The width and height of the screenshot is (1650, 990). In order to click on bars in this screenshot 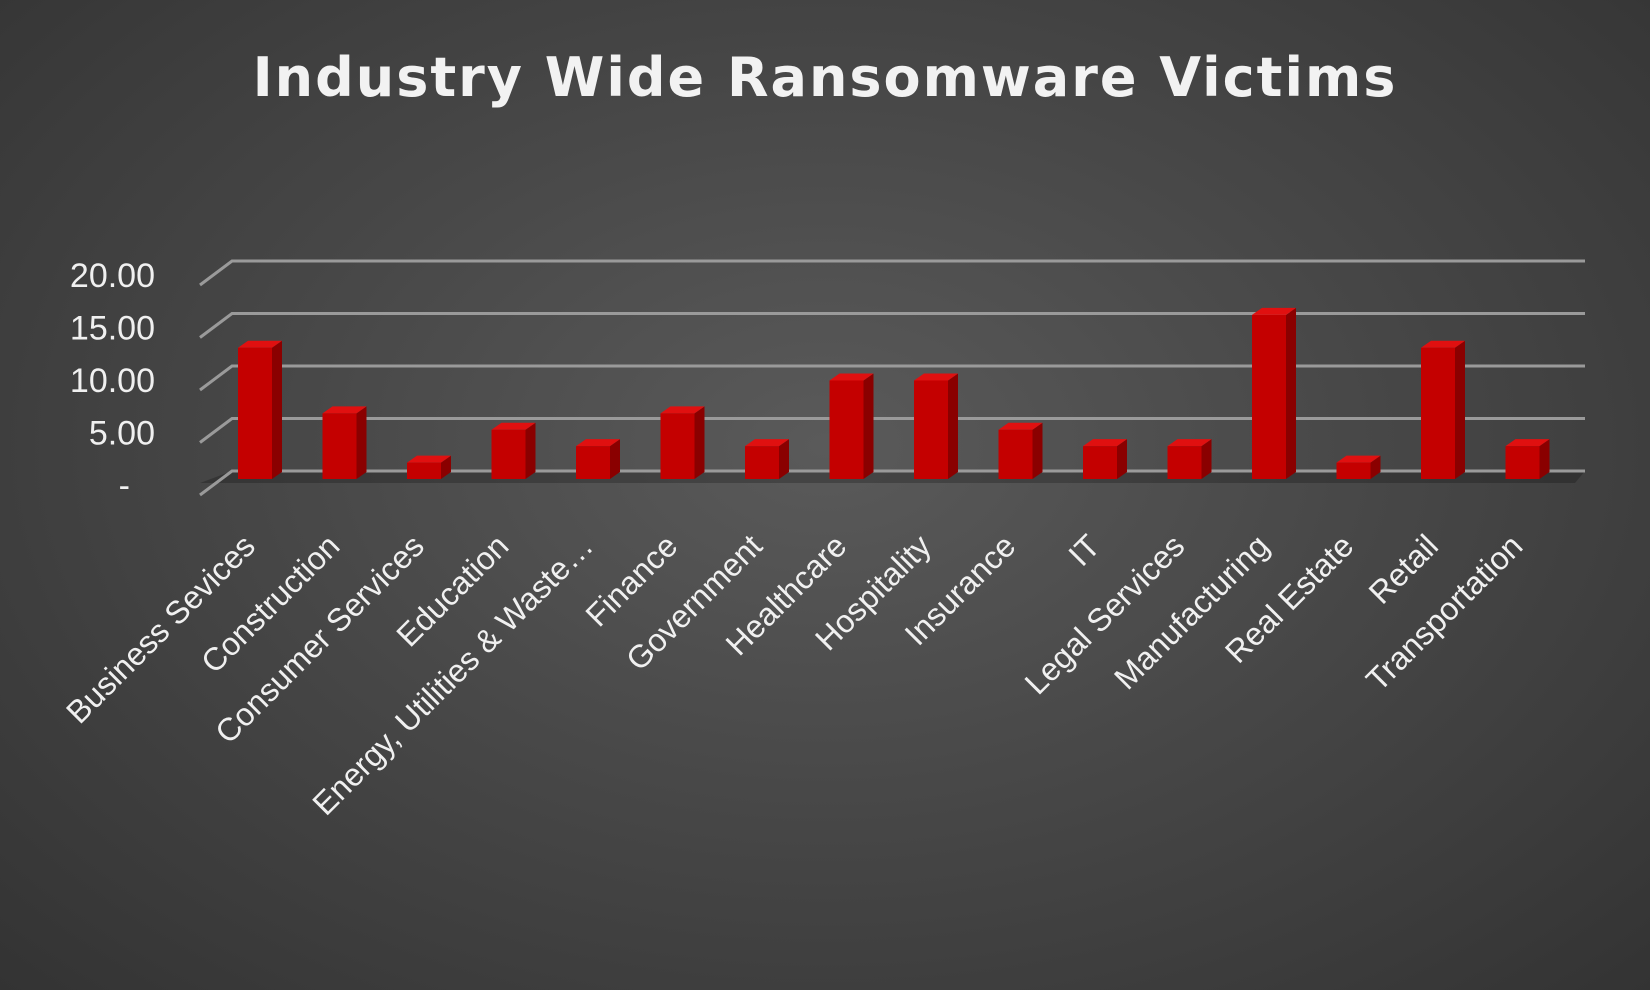, I will do `click(894, 393)`.